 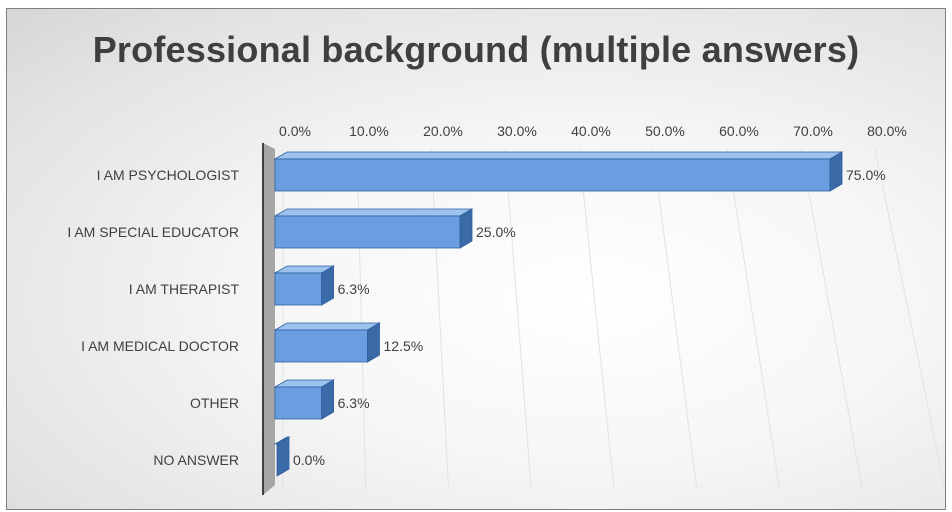 I want to click on x-tick-label: 10.0%, so click(x=369, y=131).